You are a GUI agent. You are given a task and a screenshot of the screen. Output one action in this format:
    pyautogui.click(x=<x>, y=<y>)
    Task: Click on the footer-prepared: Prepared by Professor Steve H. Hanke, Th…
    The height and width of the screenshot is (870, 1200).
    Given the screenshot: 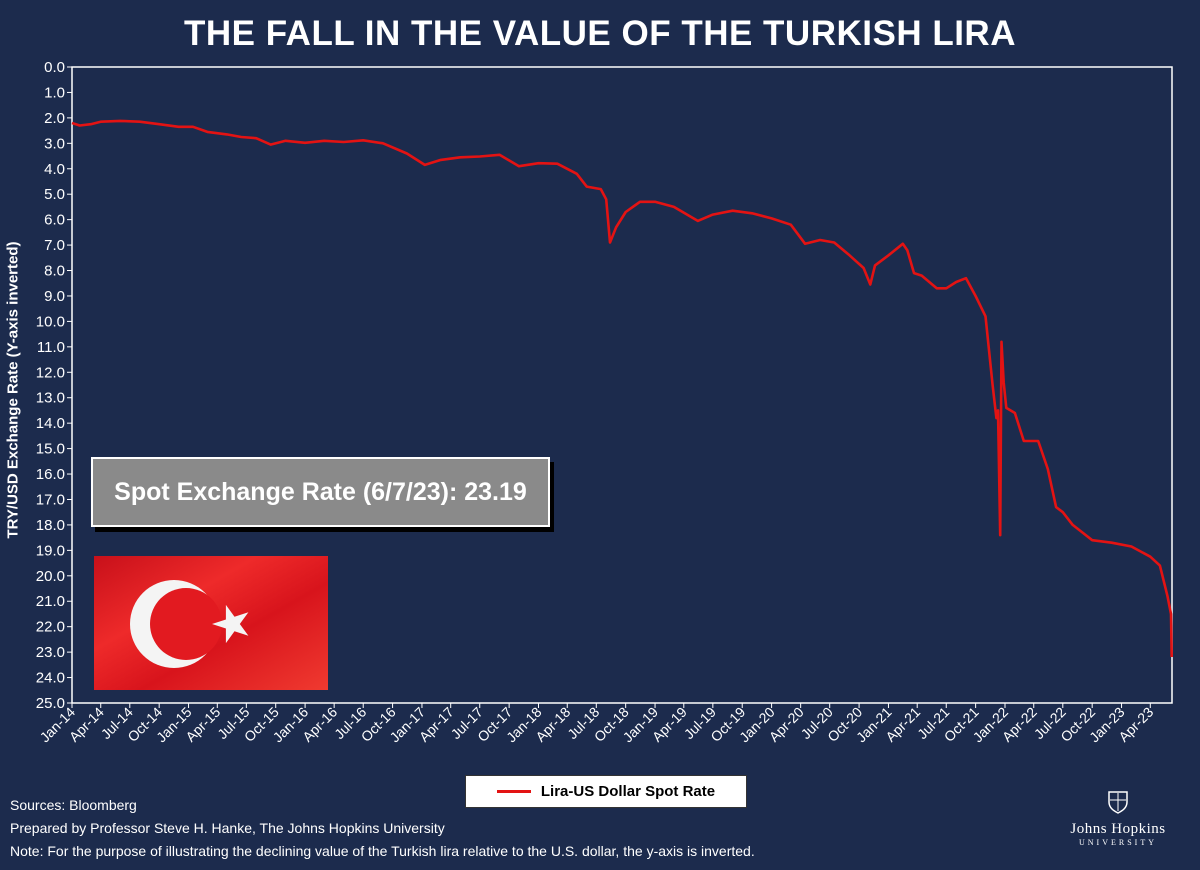 What is the action you would take?
    pyautogui.click(x=227, y=828)
    